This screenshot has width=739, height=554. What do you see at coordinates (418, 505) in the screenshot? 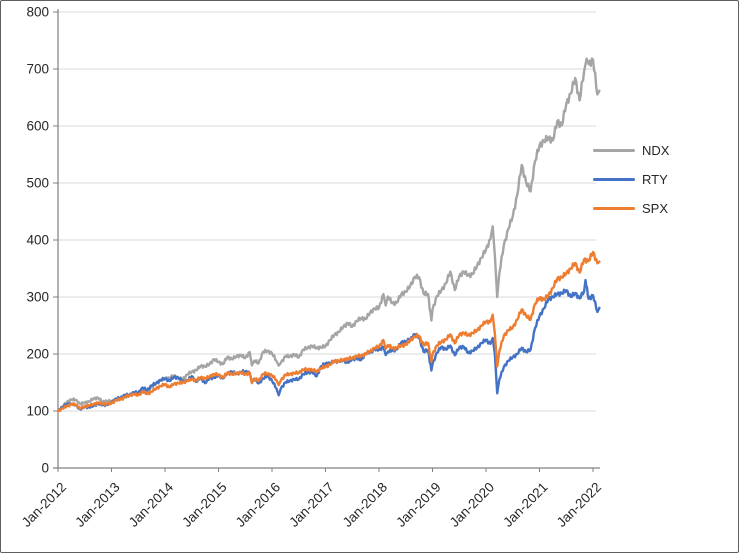
I see `x-tick-label-Jan-2019: Jan-2019` at bounding box center [418, 505].